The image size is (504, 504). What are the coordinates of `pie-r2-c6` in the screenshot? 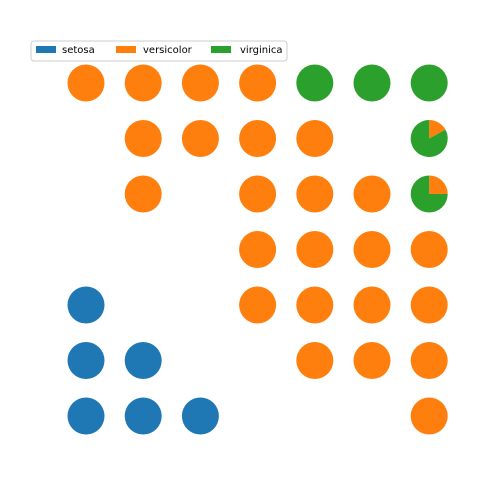 It's located at (429, 194).